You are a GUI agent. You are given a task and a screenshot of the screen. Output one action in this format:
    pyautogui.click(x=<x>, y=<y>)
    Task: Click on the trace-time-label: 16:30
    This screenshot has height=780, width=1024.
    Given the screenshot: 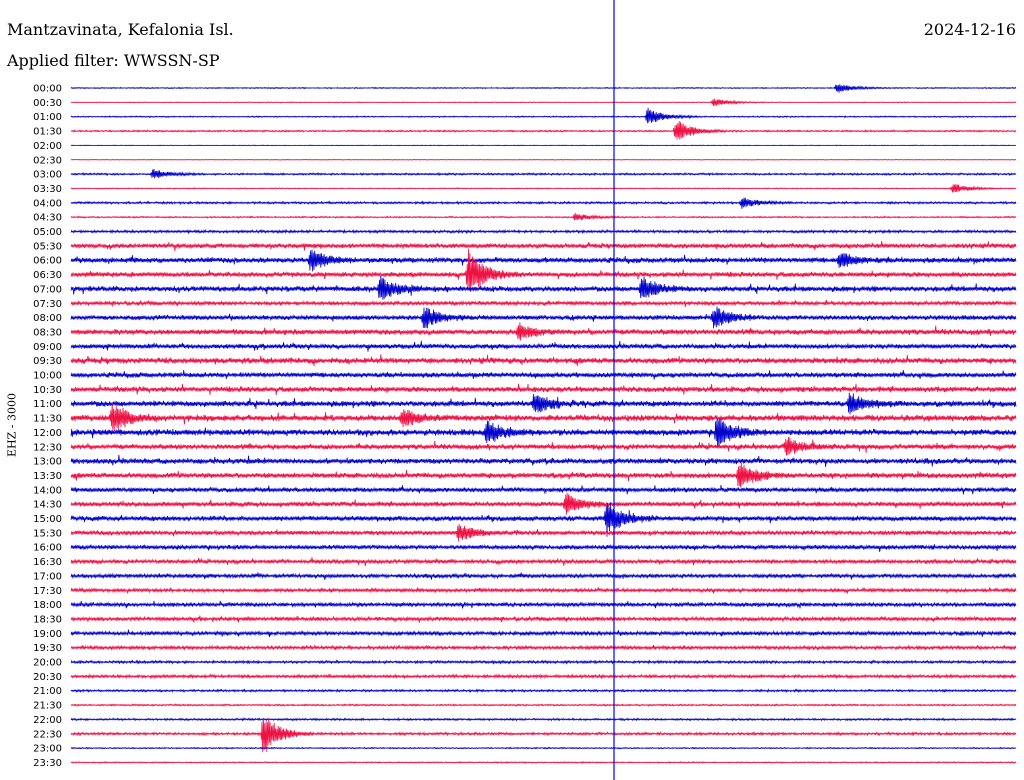 What is the action you would take?
    pyautogui.click(x=47, y=562)
    